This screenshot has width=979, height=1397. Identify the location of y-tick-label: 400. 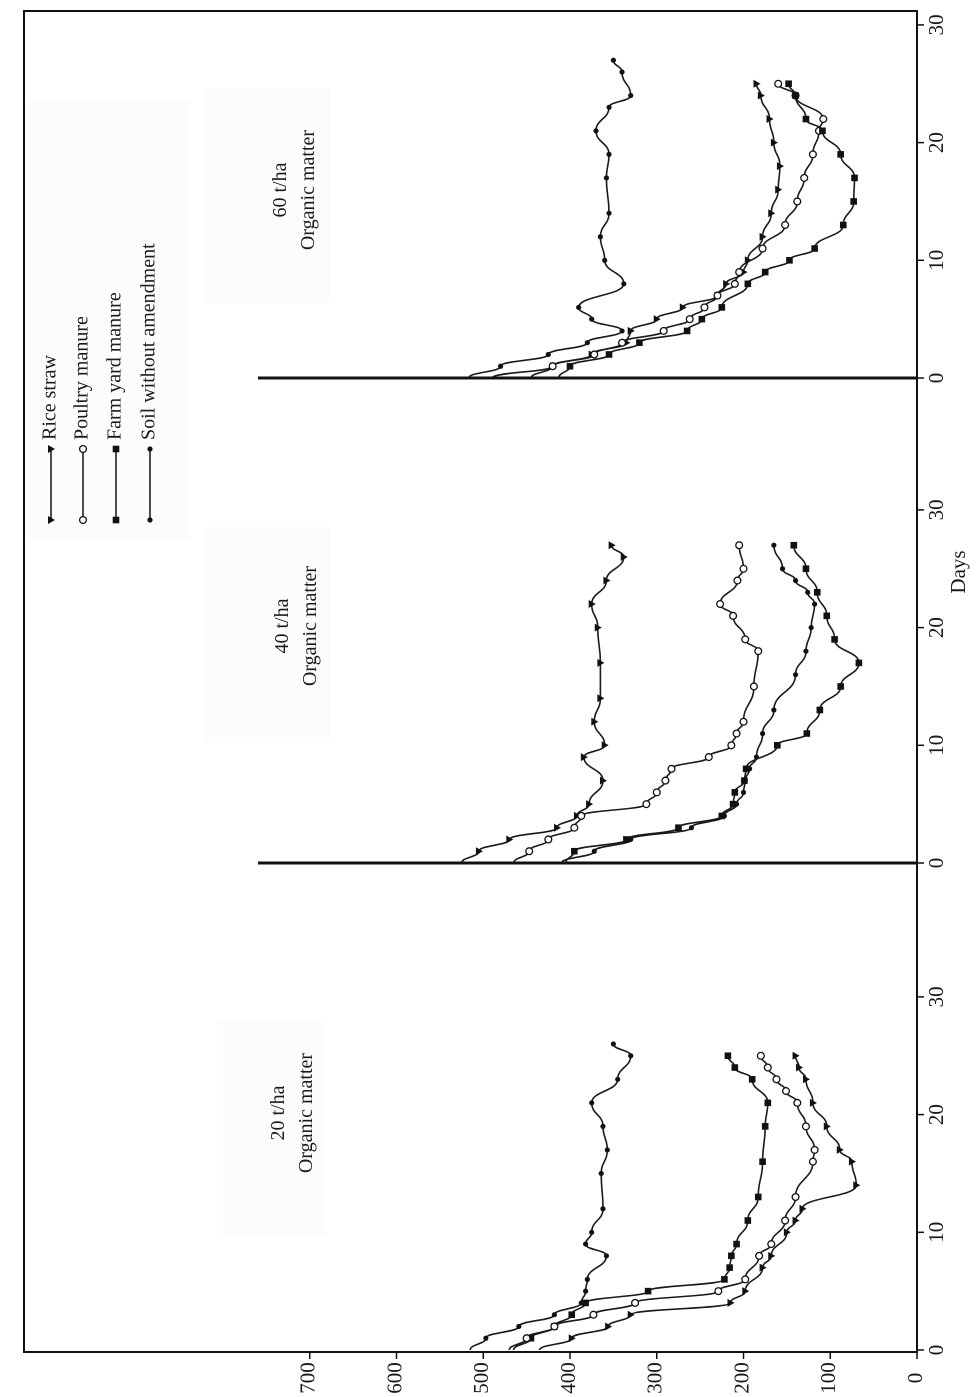
(568, 1378).